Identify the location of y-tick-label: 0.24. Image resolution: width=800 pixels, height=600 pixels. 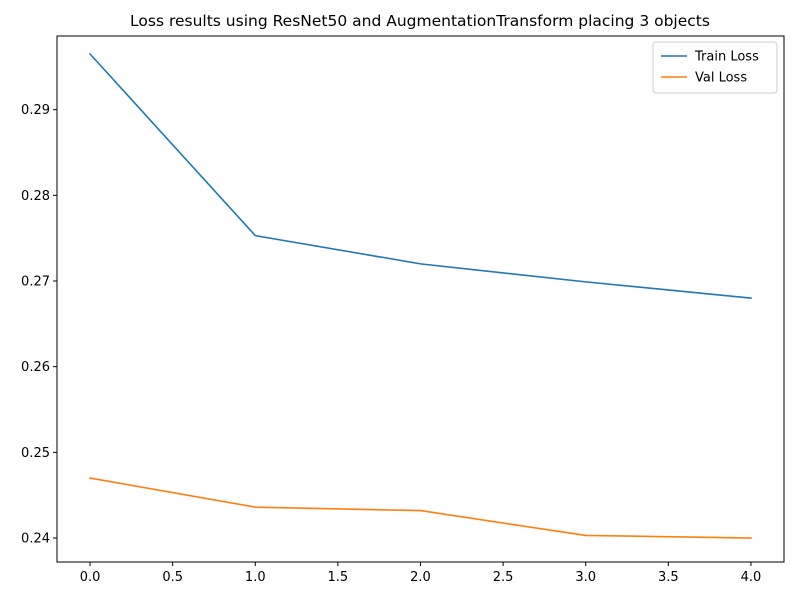
(35, 539).